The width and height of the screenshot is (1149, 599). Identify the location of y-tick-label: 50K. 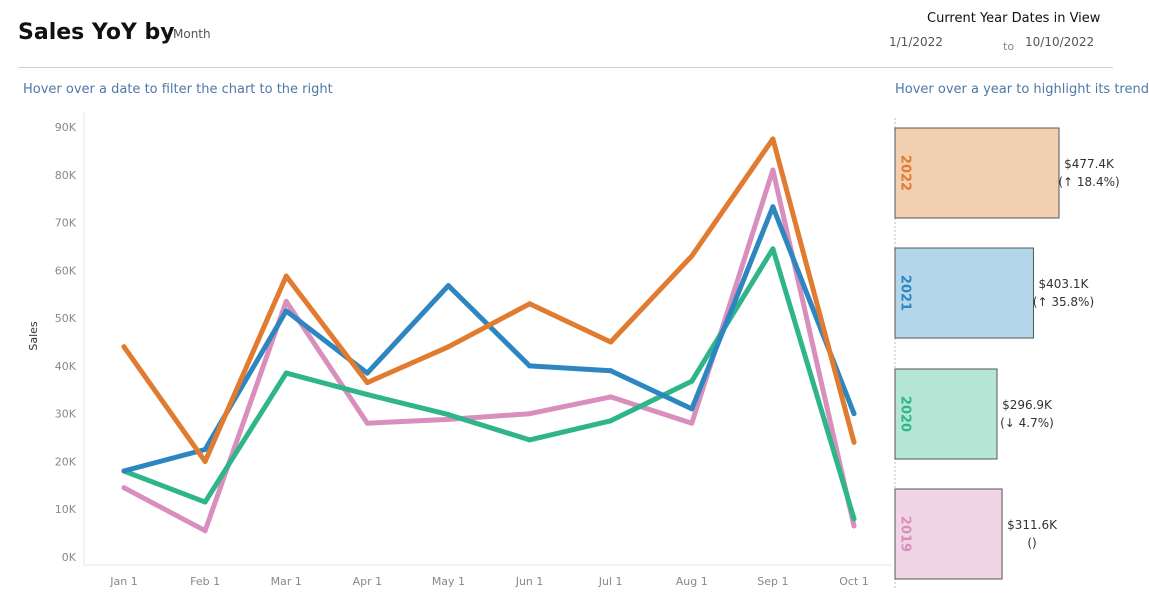
(66, 318).